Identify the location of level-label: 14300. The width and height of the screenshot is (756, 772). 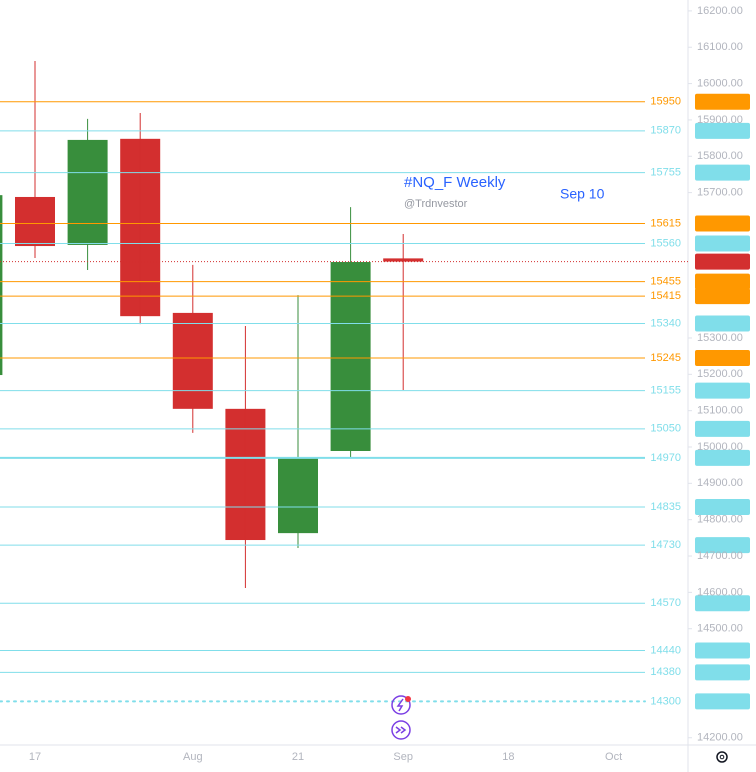
(665, 701).